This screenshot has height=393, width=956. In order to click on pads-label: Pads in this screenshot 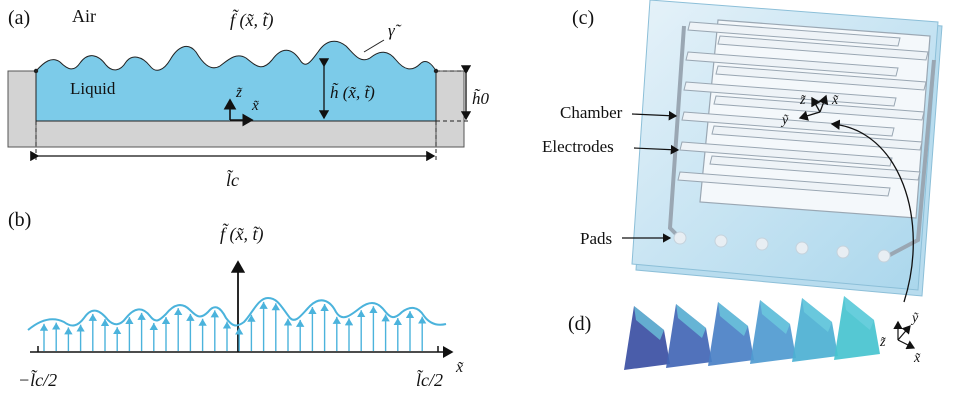, I will do `click(596, 238)`.